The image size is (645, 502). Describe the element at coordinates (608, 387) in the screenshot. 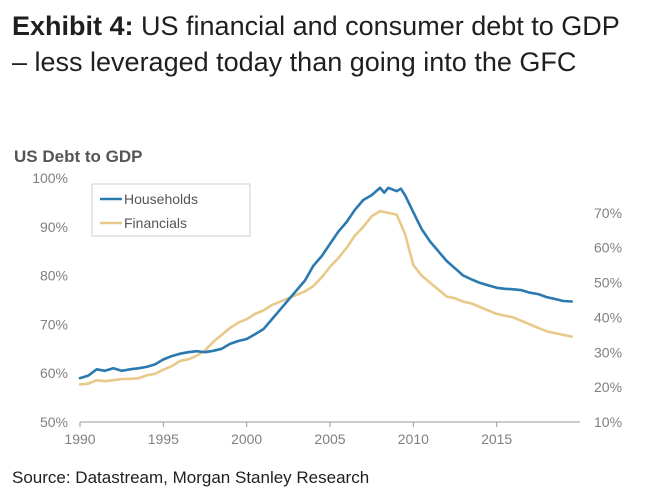

I see `right-tick-label-20: 20%` at that location.